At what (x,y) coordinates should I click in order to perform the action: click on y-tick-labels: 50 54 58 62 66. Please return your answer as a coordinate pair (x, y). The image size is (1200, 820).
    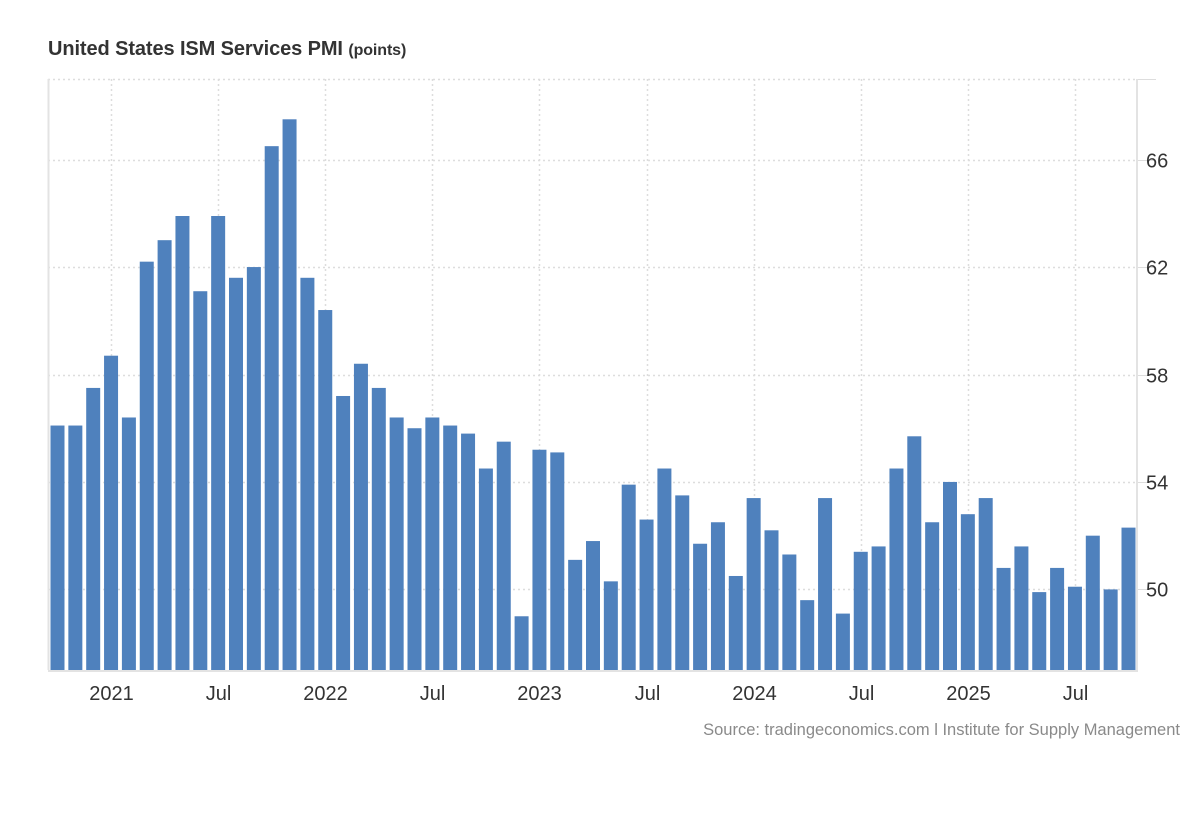
    Looking at the image, I should click on (1157, 376).